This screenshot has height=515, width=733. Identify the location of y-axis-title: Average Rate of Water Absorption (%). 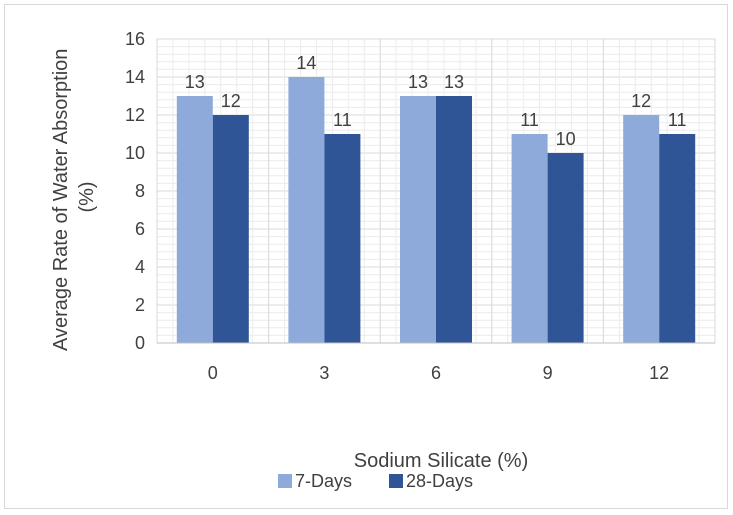
(74, 197).